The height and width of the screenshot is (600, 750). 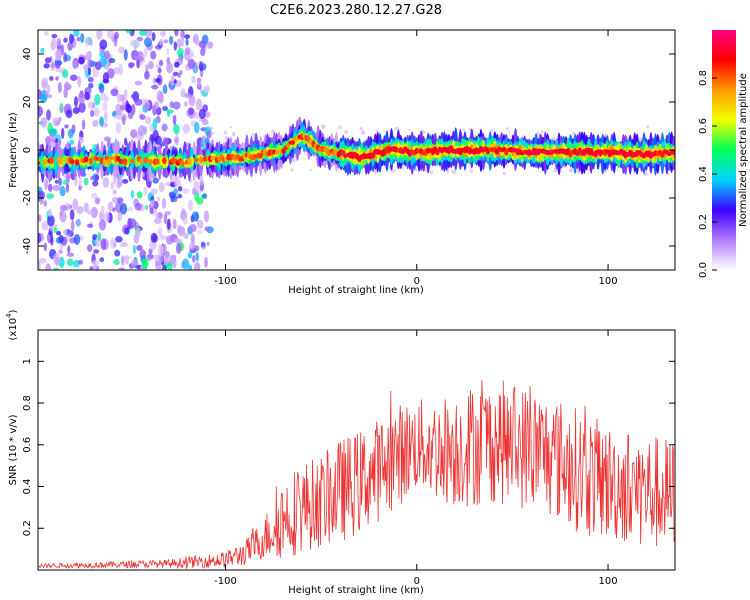 What do you see at coordinates (608, 281) in the screenshot?
I see `x-tick-label: 100` at bounding box center [608, 281].